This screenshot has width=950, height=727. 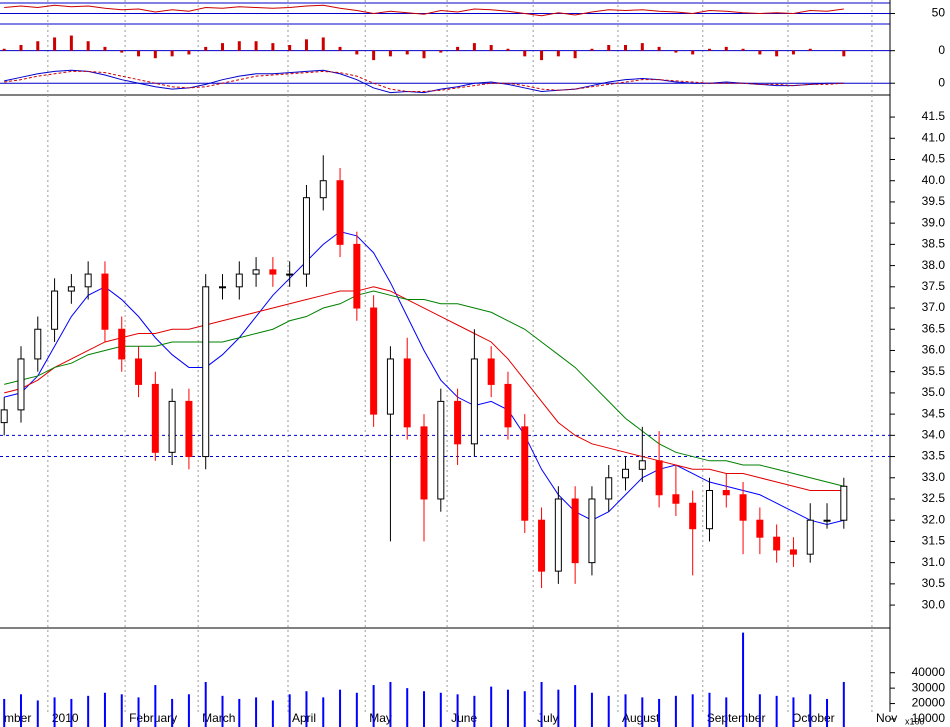 What do you see at coordinates (934, 413) in the screenshot?
I see `y-tick-label: 34.5` at bounding box center [934, 413].